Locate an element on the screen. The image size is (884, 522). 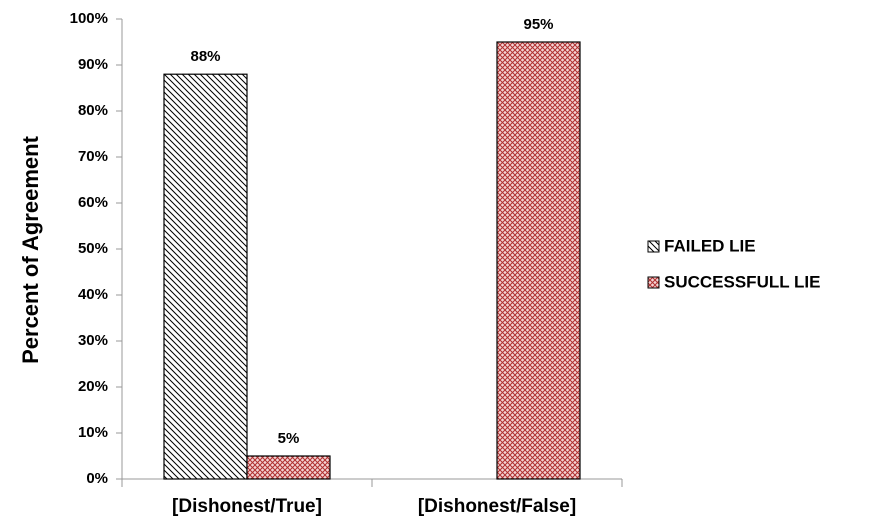
y-tick-label: 0% is located at coordinates (97, 478).